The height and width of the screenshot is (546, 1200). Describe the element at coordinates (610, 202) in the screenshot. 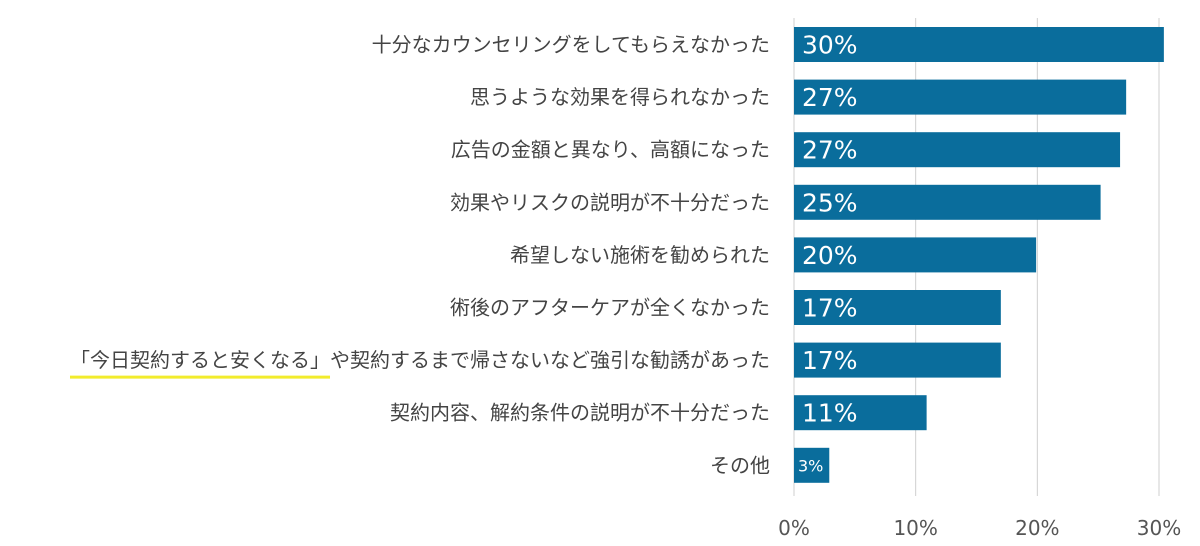

I see `category-label: 効果やリスクの説明が不十分だった` at that location.